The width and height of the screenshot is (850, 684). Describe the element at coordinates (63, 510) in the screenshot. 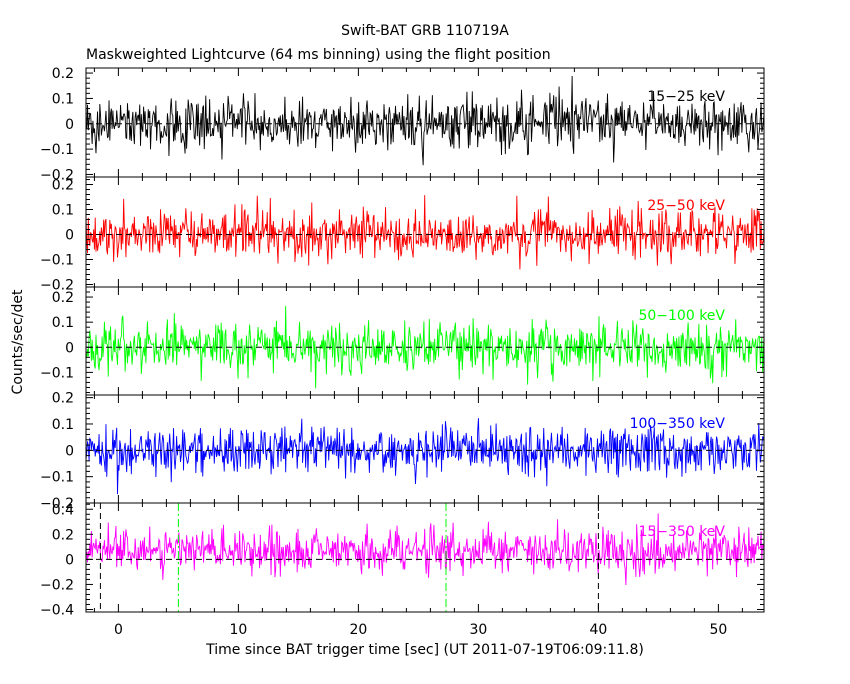

I see `y-tick-label: 0.4` at that location.